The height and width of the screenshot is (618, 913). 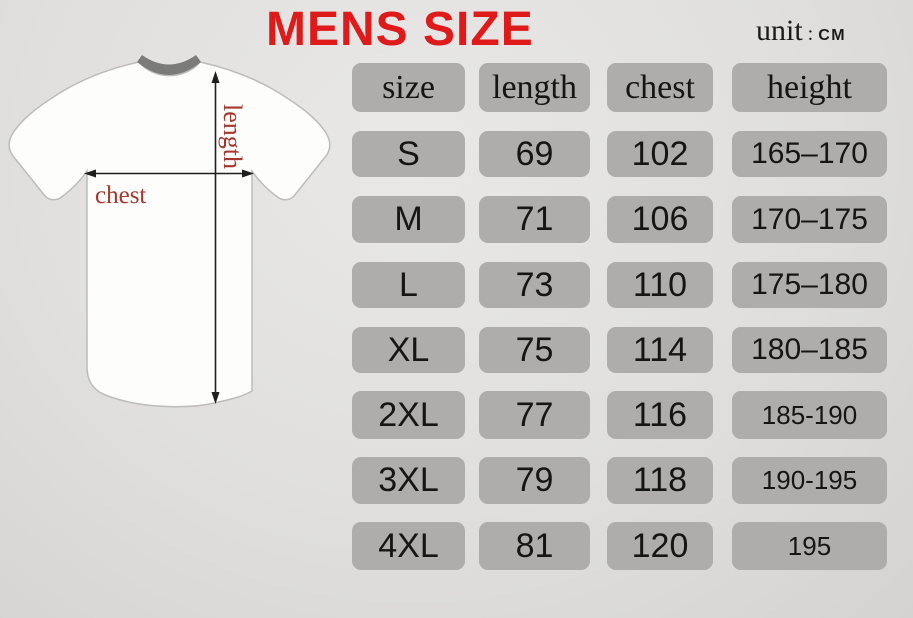 I want to click on unit-value: CM, so click(x=832, y=35).